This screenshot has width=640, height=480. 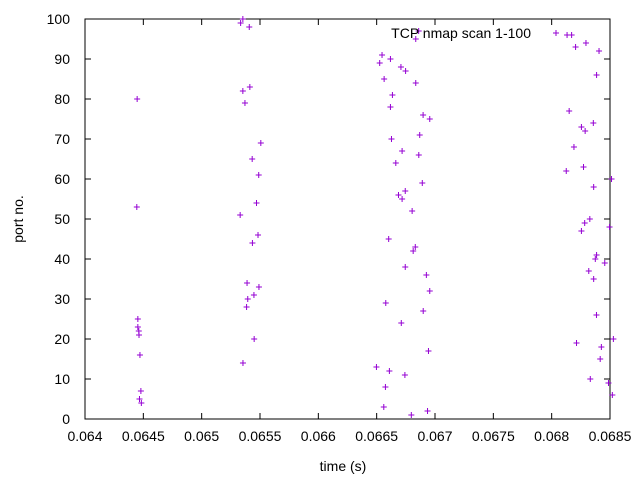 I want to click on y-axis-title: port no., so click(x=18, y=218).